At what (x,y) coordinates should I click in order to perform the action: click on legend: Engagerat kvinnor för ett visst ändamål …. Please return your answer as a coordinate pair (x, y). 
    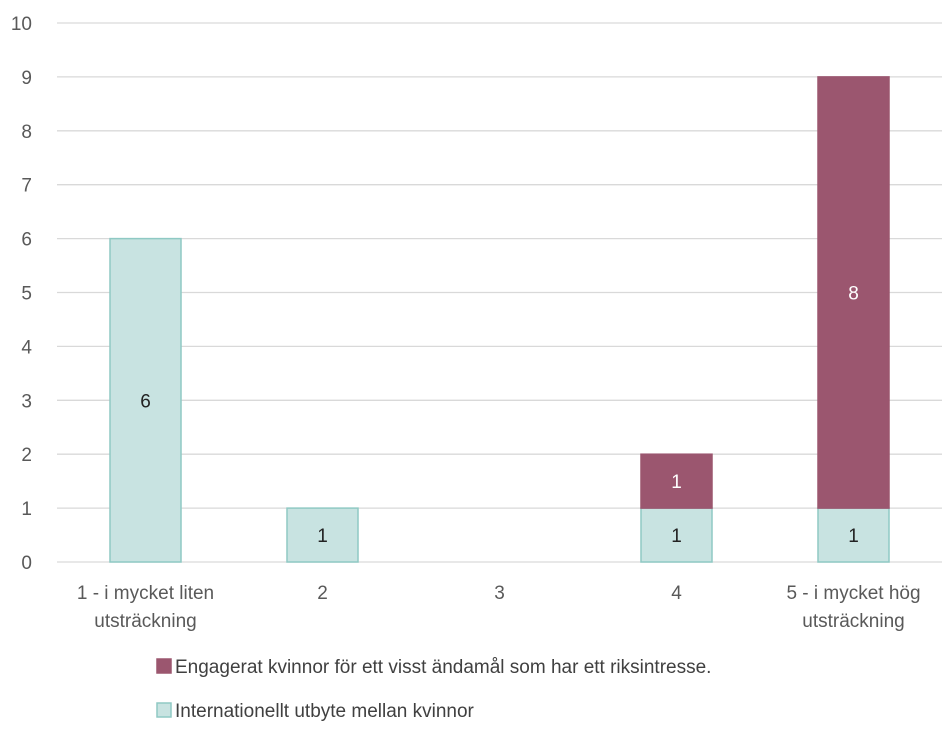
    Looking at the image, I should click on (433, 689).